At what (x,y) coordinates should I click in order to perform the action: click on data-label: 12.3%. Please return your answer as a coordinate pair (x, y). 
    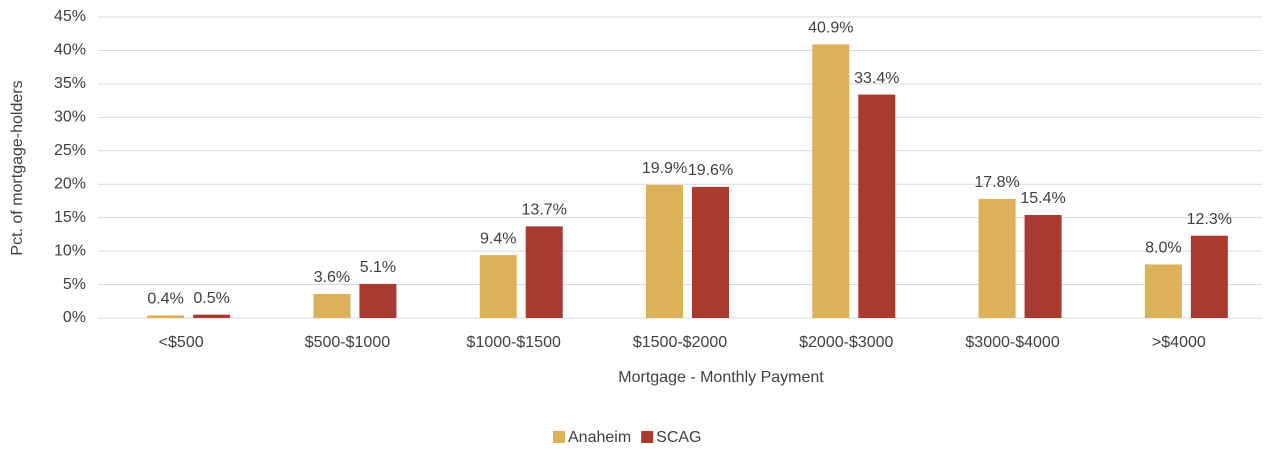
    Looking at the image, I should click on (1209, 219).